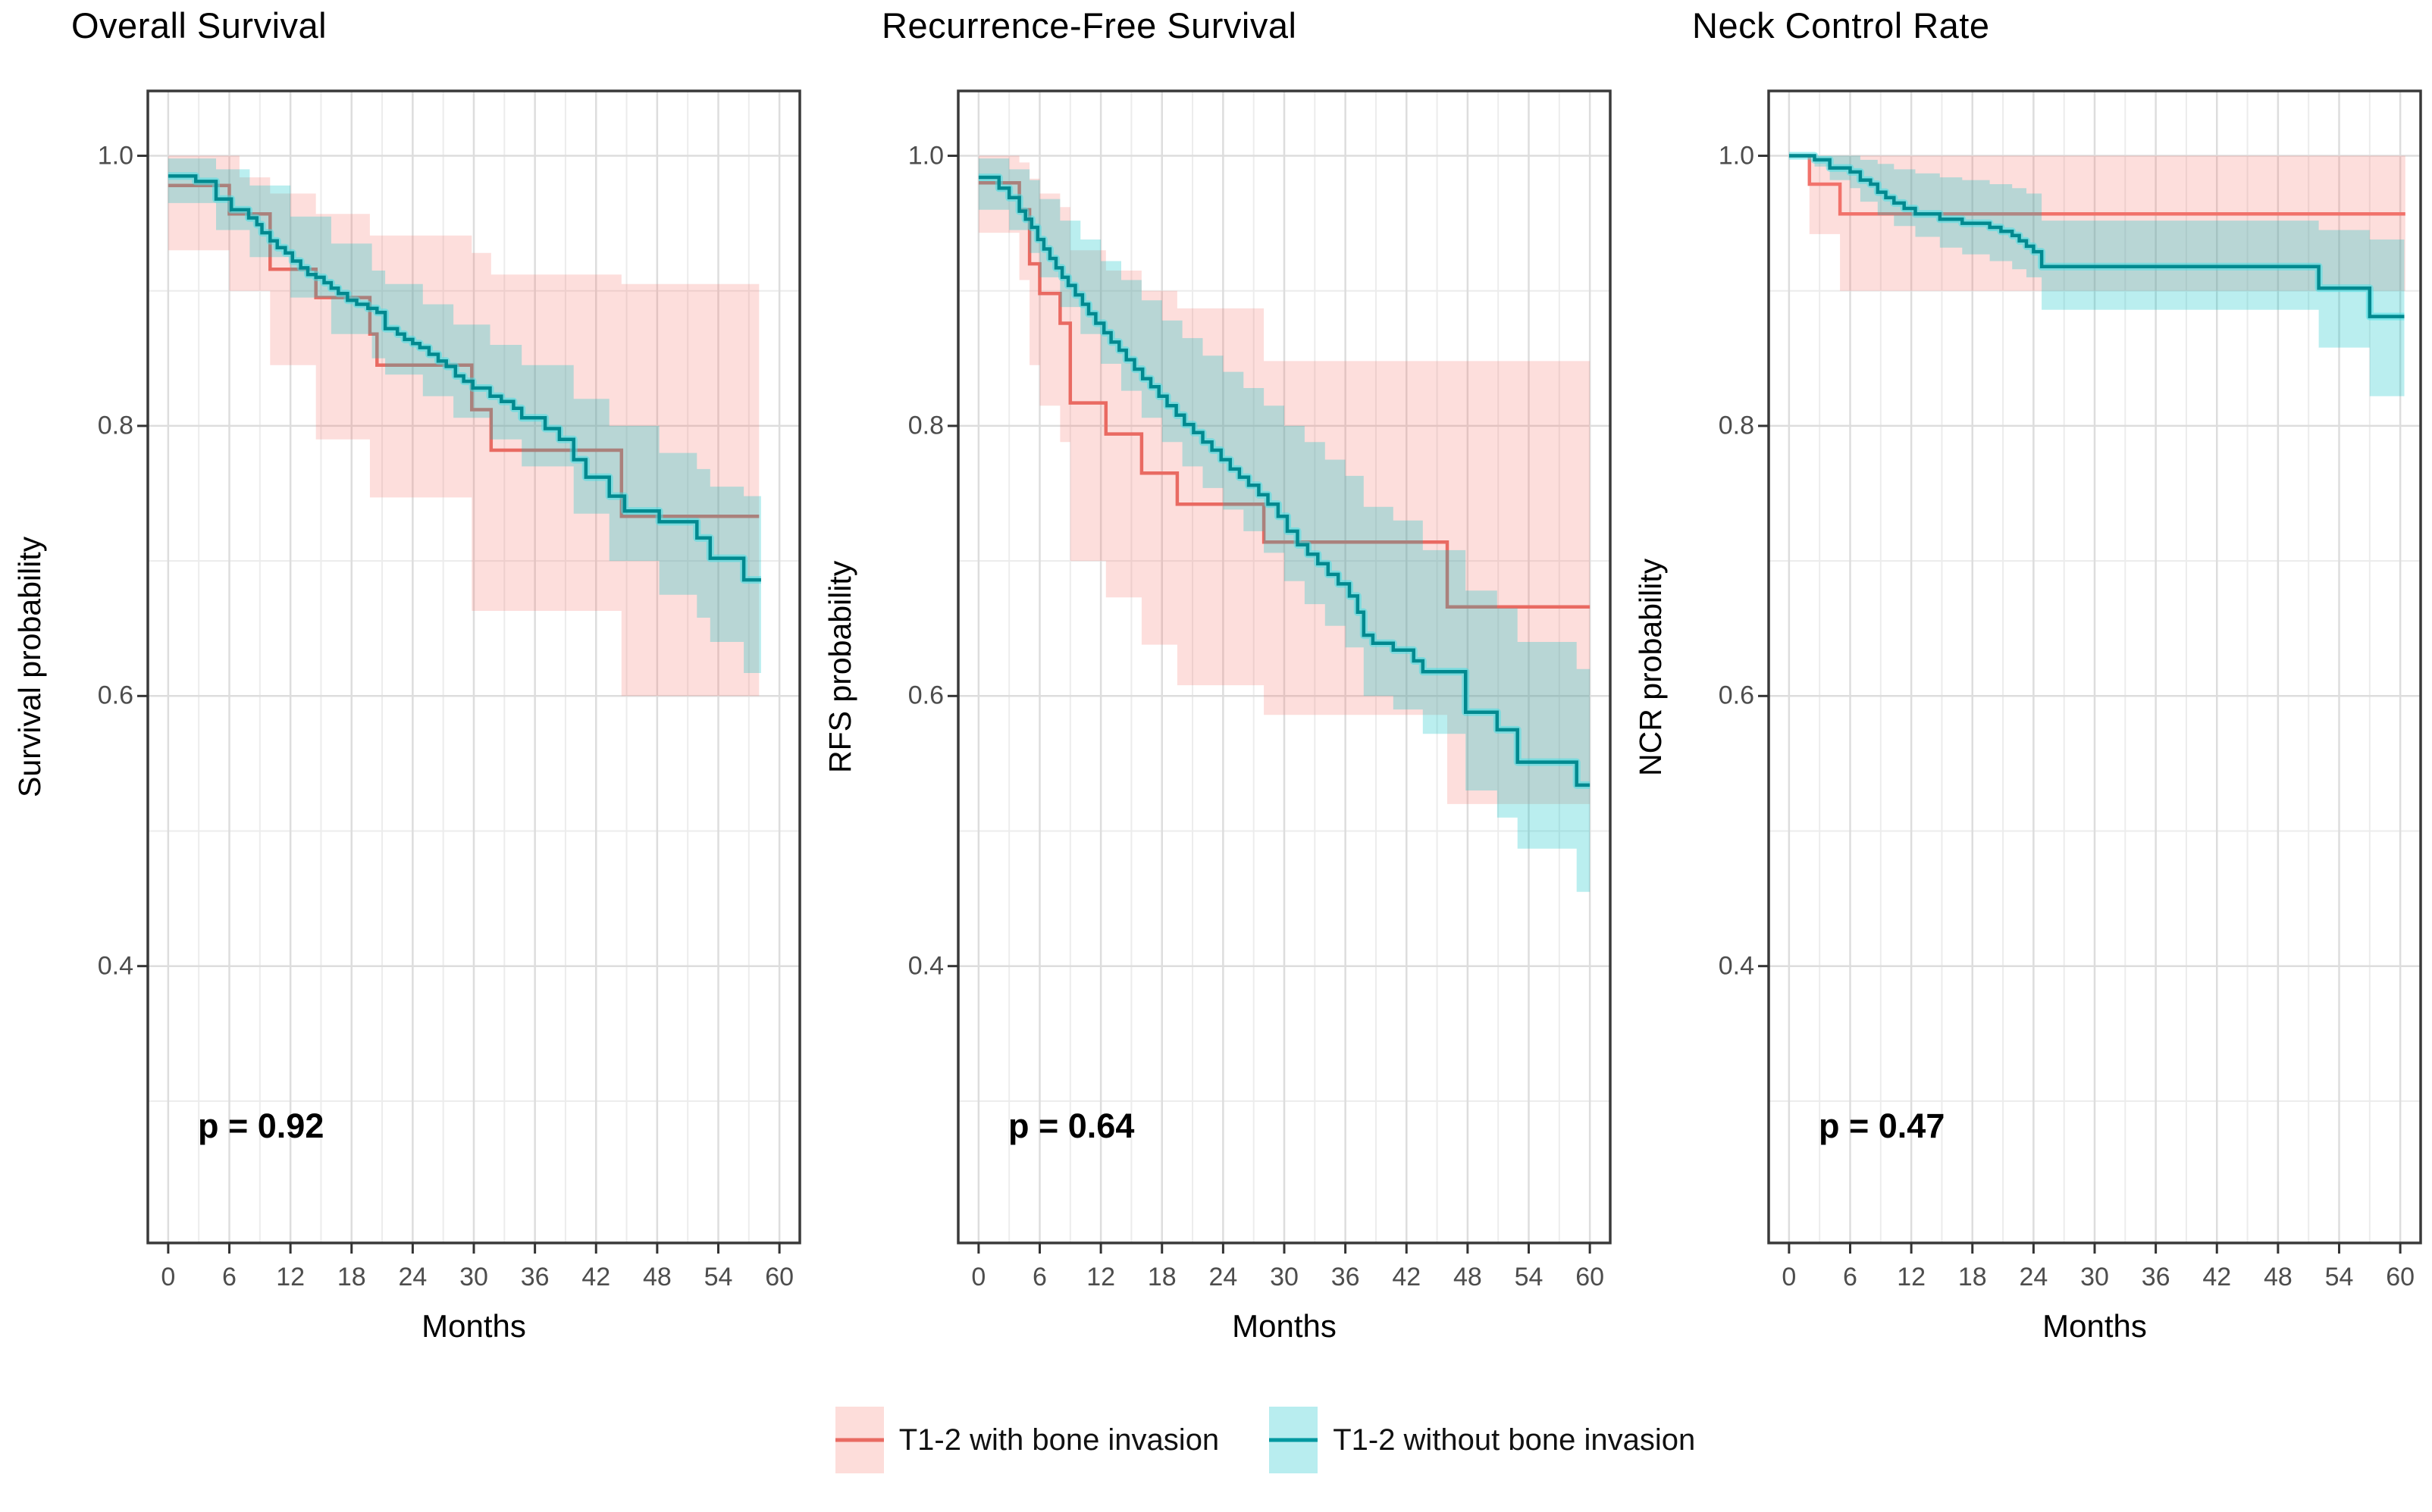 The image size is (2432, 1512). Describe the element at coordinates (1089, 25) in the screenshot. I see `panel-title: Recurrence-Free Survival` at that location.